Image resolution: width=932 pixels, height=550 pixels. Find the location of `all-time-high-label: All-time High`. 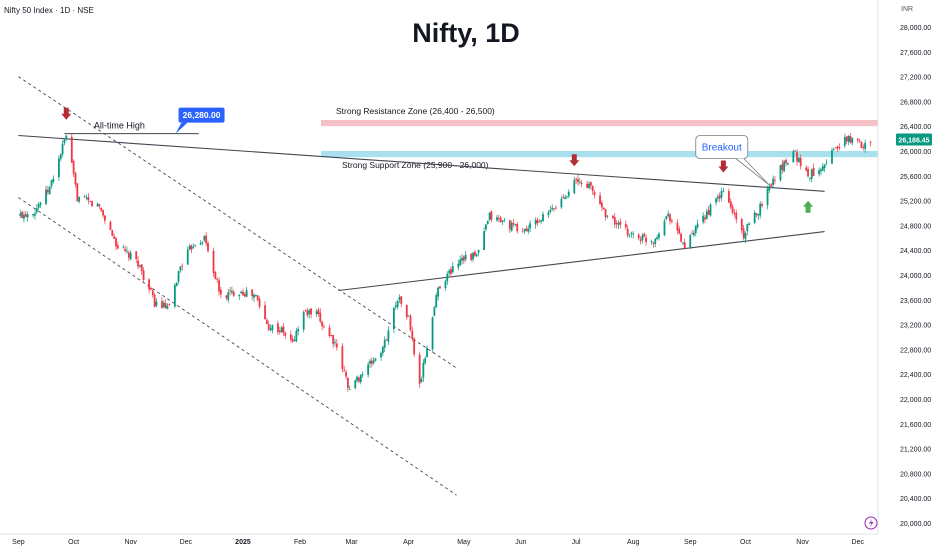

all-time-high-label: All-time High is located at coordinates (119, 126).